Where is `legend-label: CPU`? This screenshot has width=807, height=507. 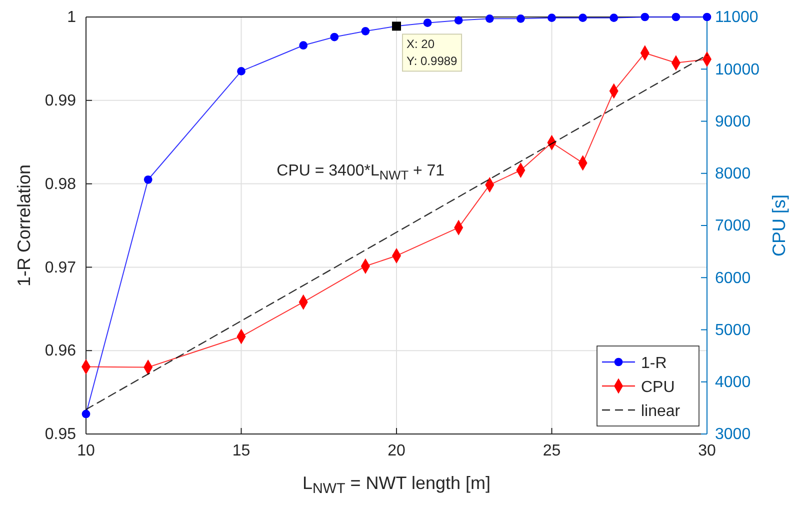 legend-label: CPU is located at coordinates (658, 387).